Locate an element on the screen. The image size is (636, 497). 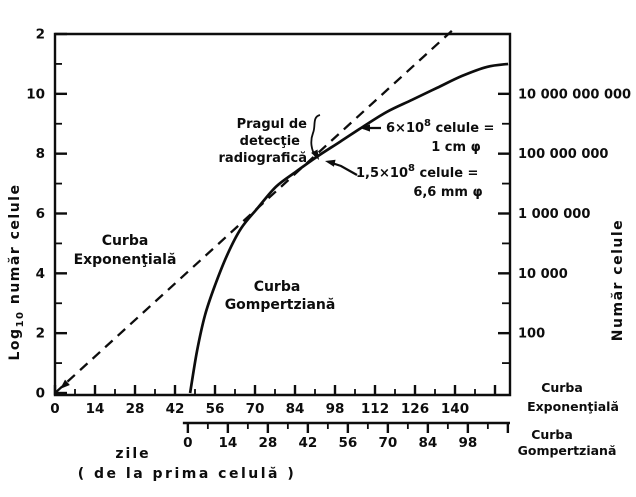
x-gom-tick-label: 84 is located at coordinates (427, 443).